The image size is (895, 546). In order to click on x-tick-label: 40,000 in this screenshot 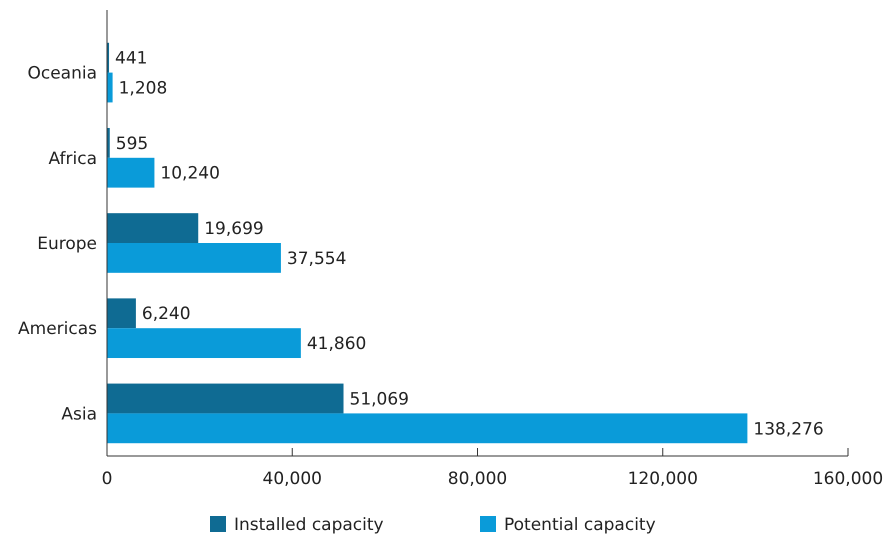, I will do `click(292, 479)`.